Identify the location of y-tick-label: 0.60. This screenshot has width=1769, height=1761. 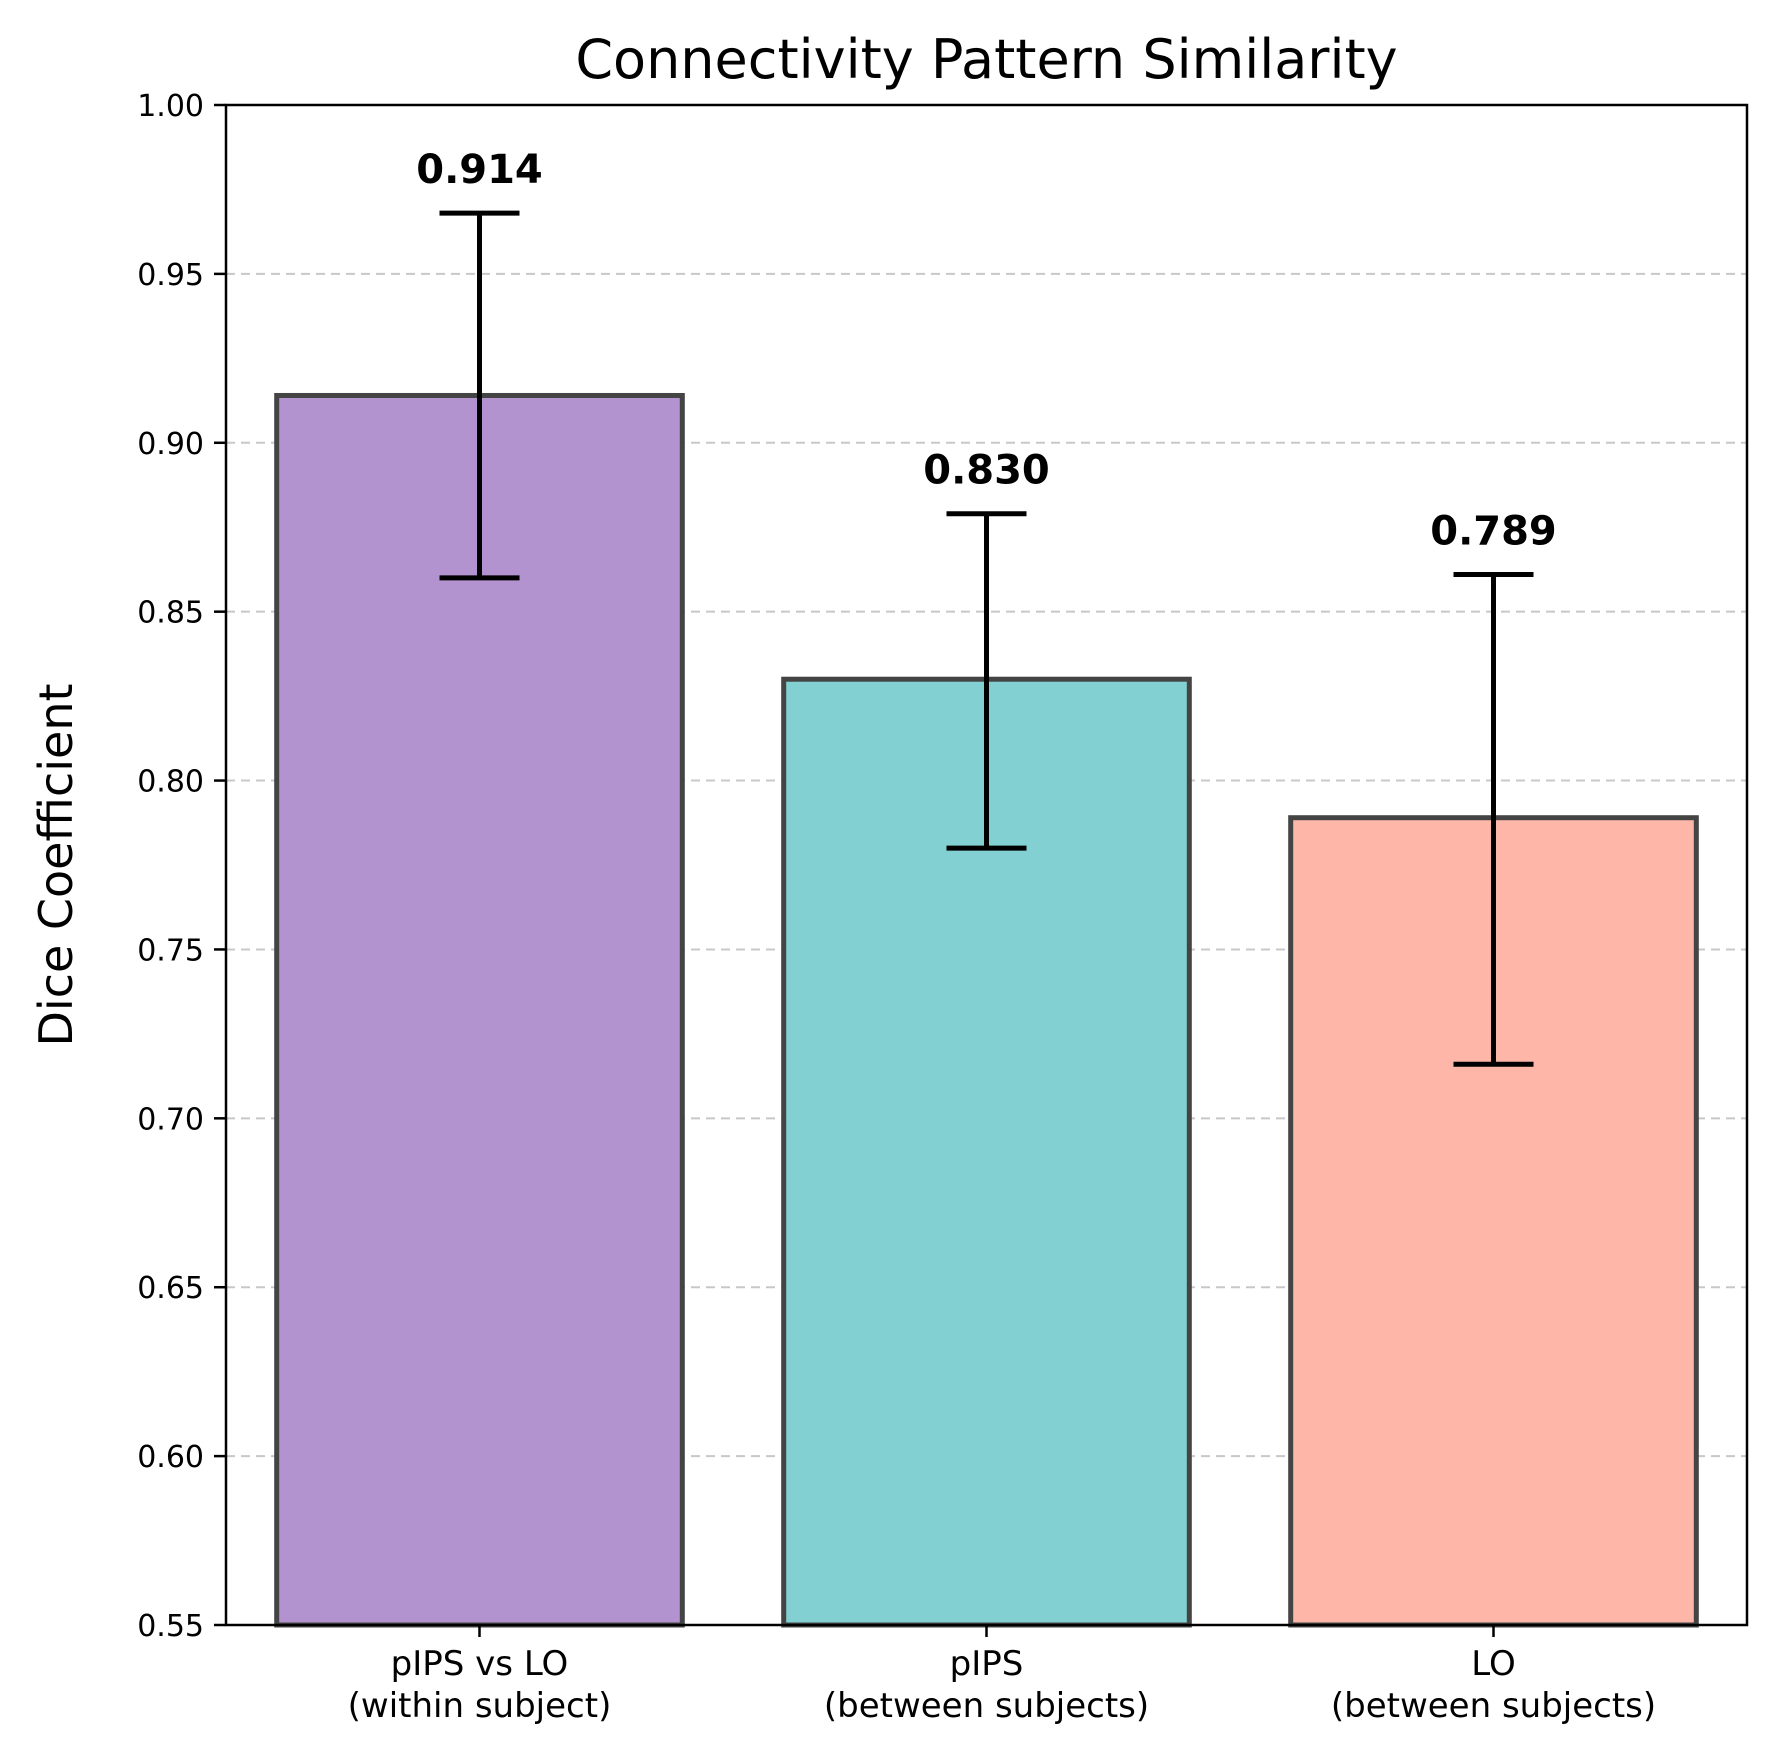
(170, 1457).